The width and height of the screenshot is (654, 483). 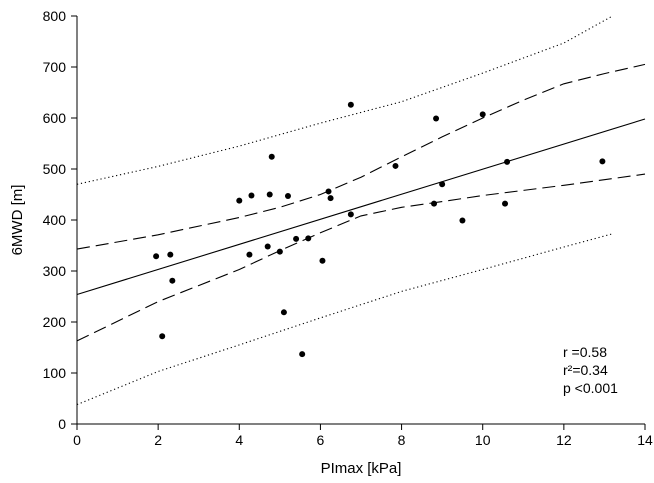 I want to click on y-tick-label: 700, so click(x=55, y=67).